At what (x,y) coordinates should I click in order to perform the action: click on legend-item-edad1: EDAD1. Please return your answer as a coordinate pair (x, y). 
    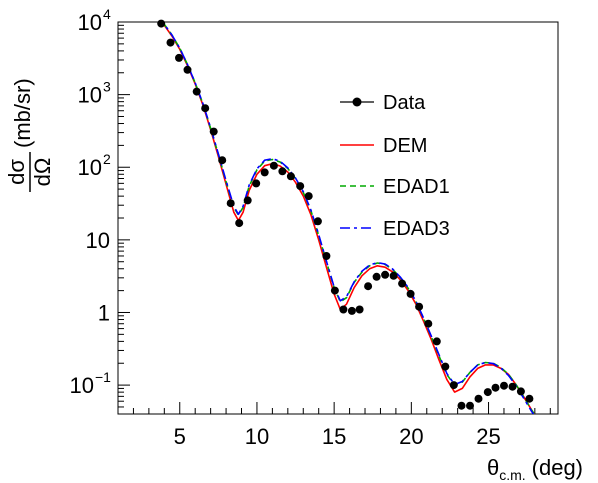
    Looking at the image, I should click on (395, 187).